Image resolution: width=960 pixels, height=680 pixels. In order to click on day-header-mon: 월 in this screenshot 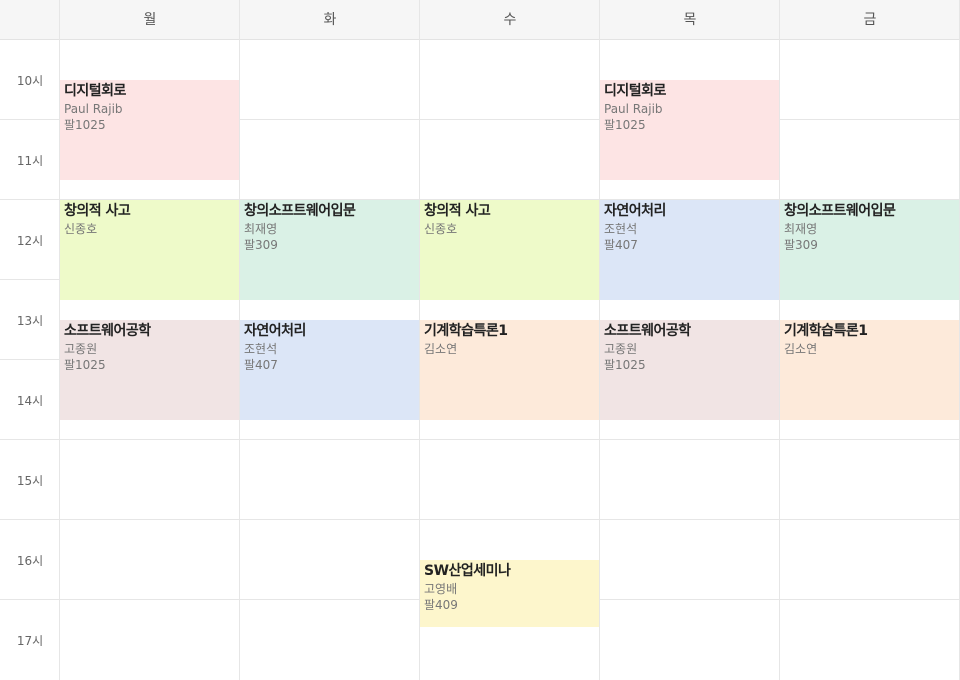, I will do `click(150, 20)`.